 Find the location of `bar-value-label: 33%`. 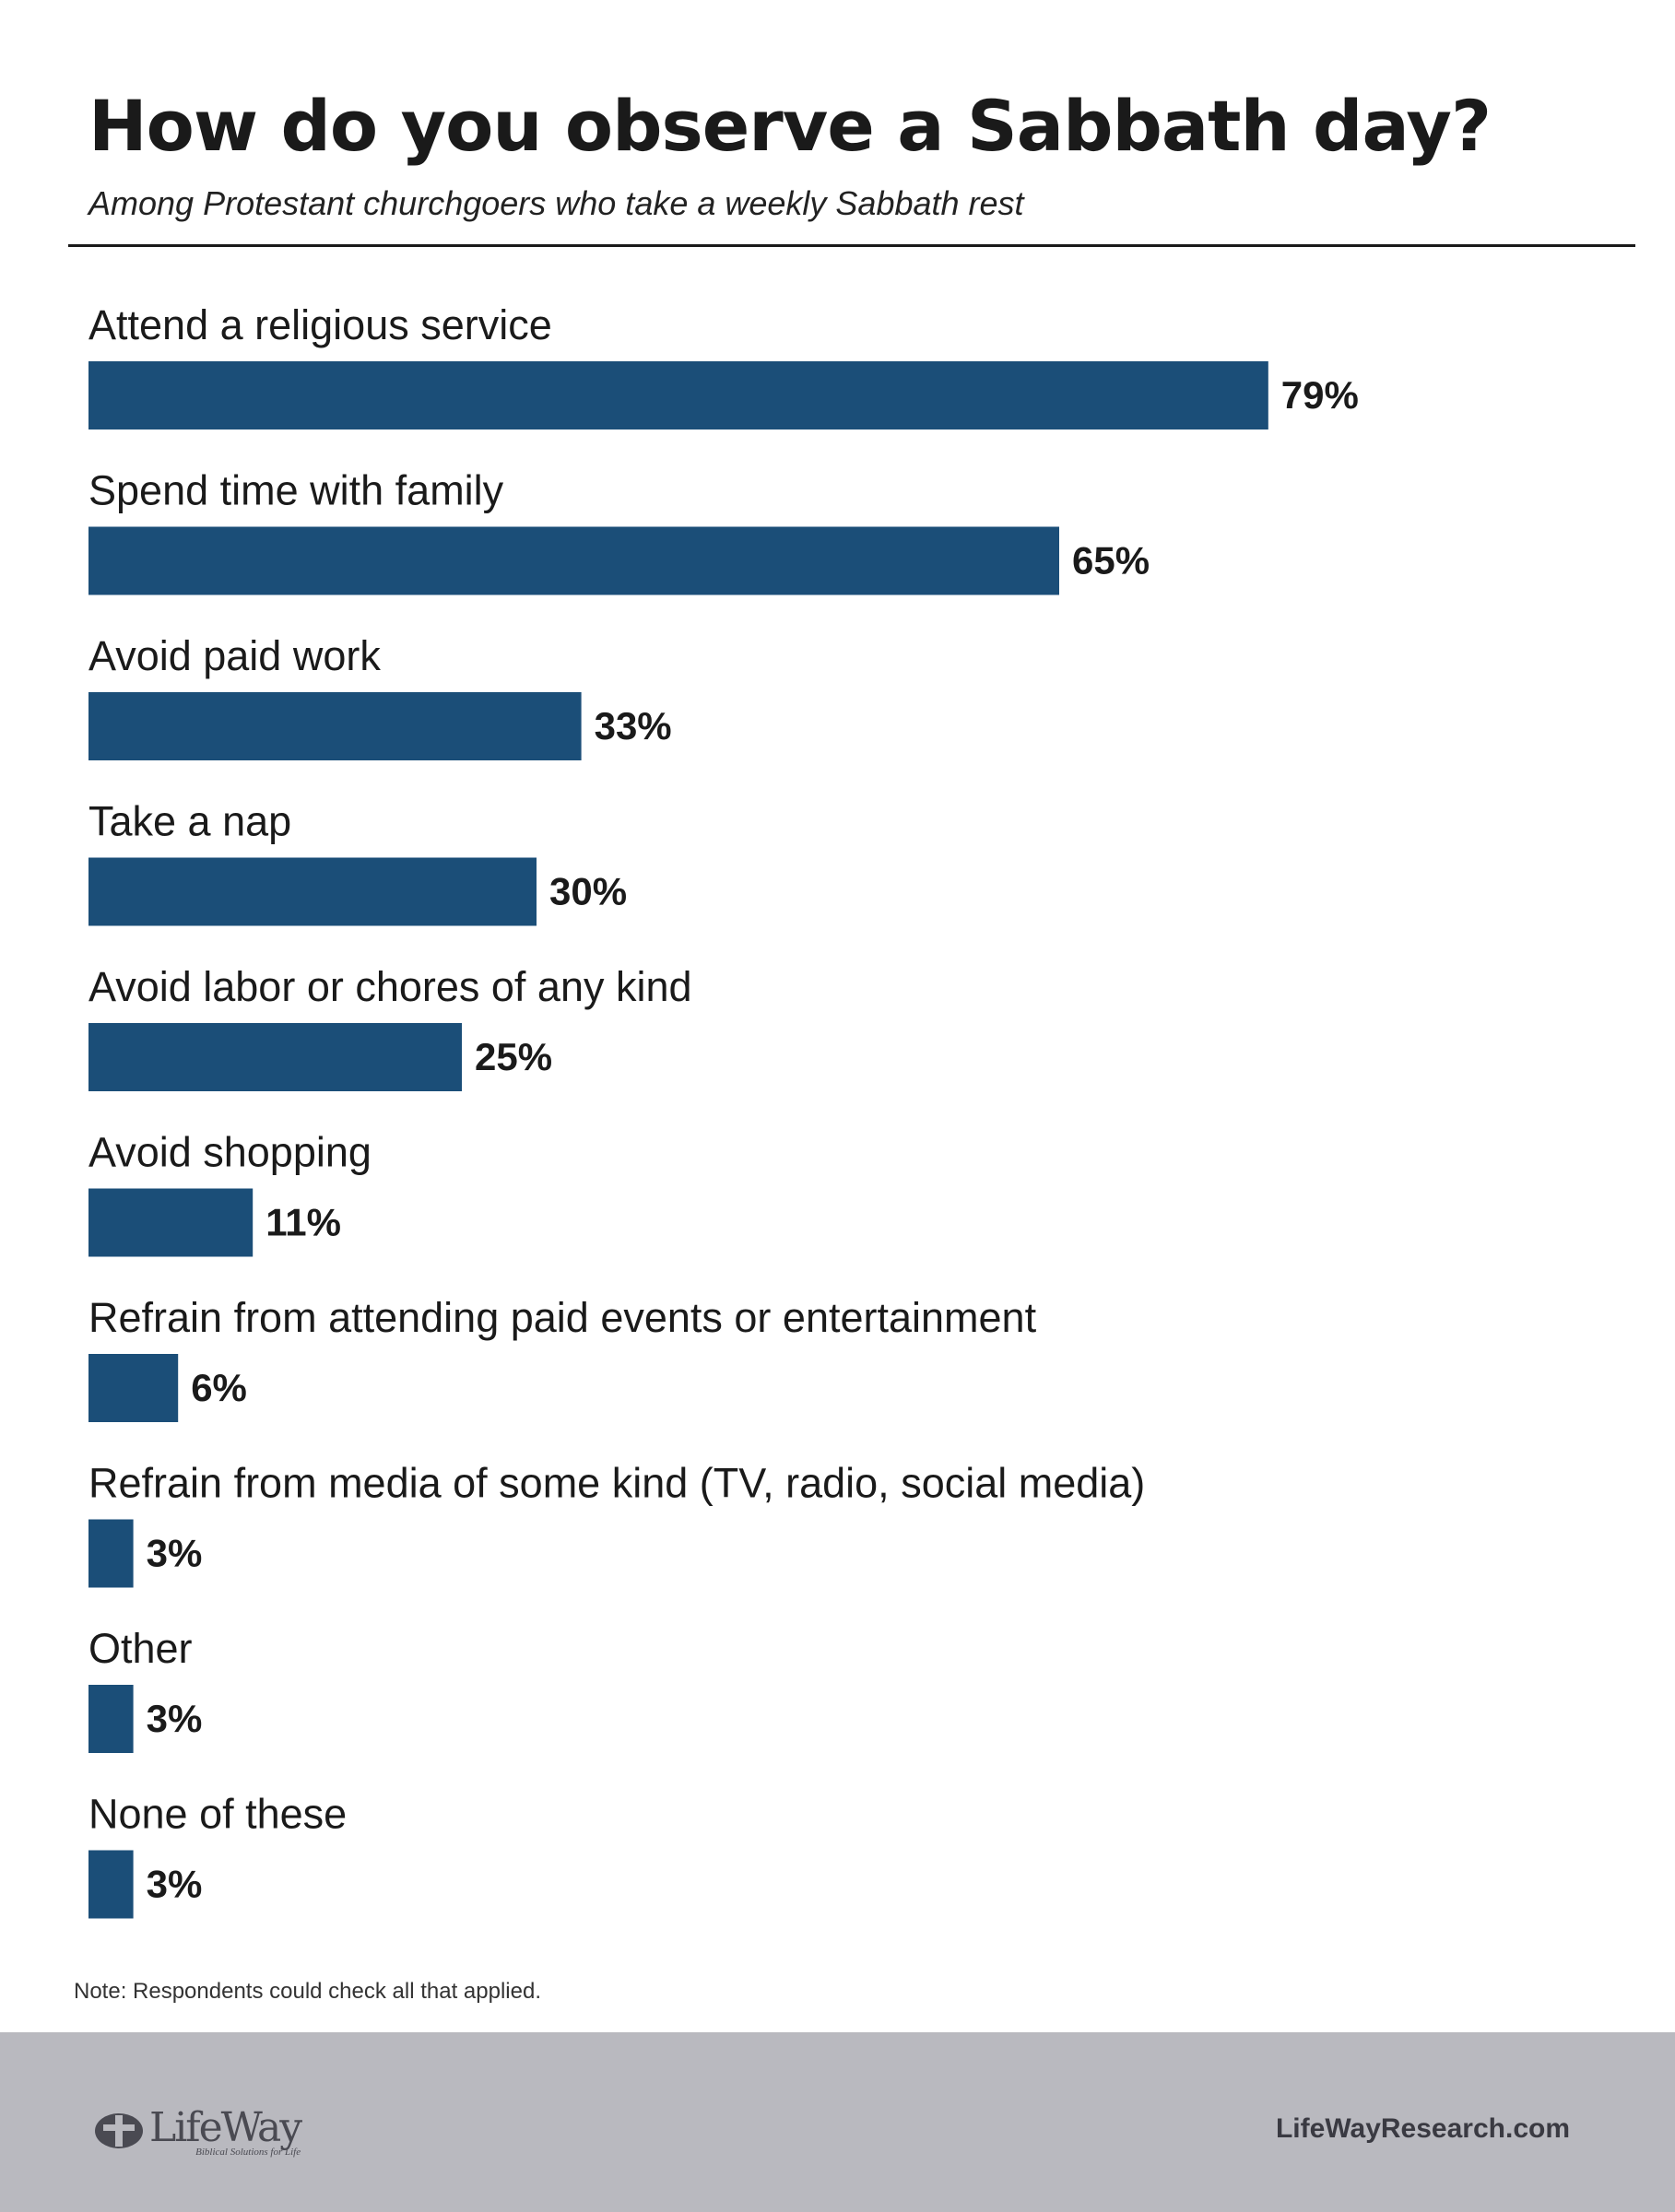

bar-value-label: 33% is located at coordinates (633, 725).